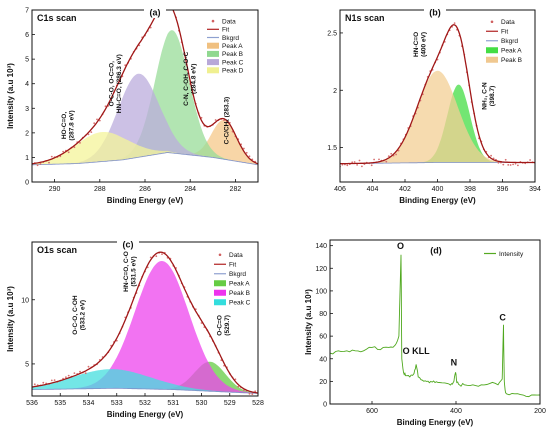 This screenshot has height=436, width=550. I want to click on background-line, so click(145, 390).